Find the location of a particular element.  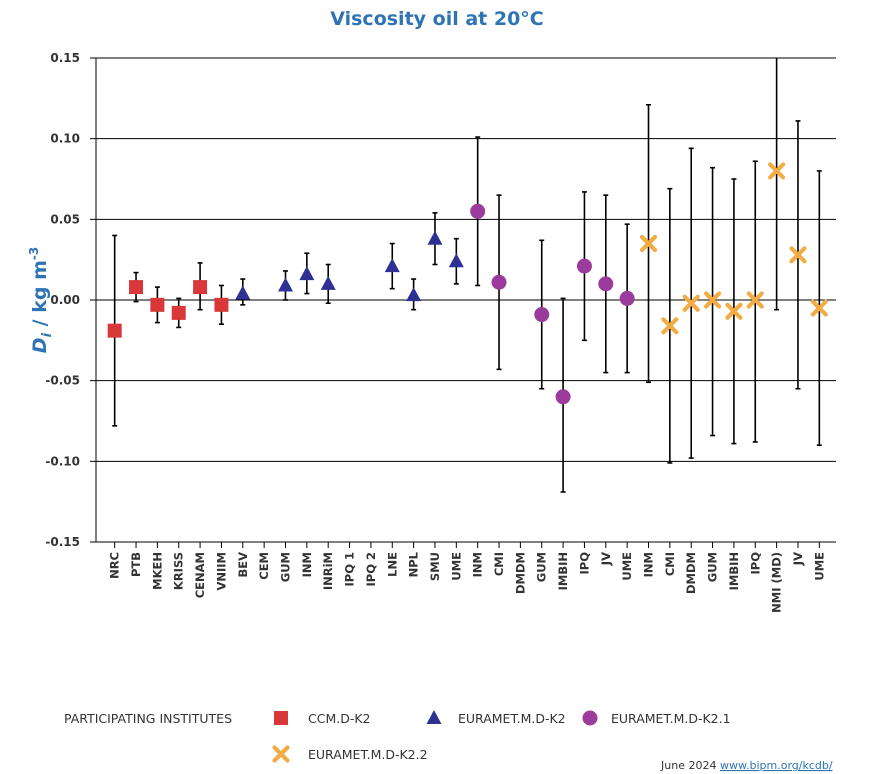

y-tick-label: 0.15 is located at coordinates (65, 58).